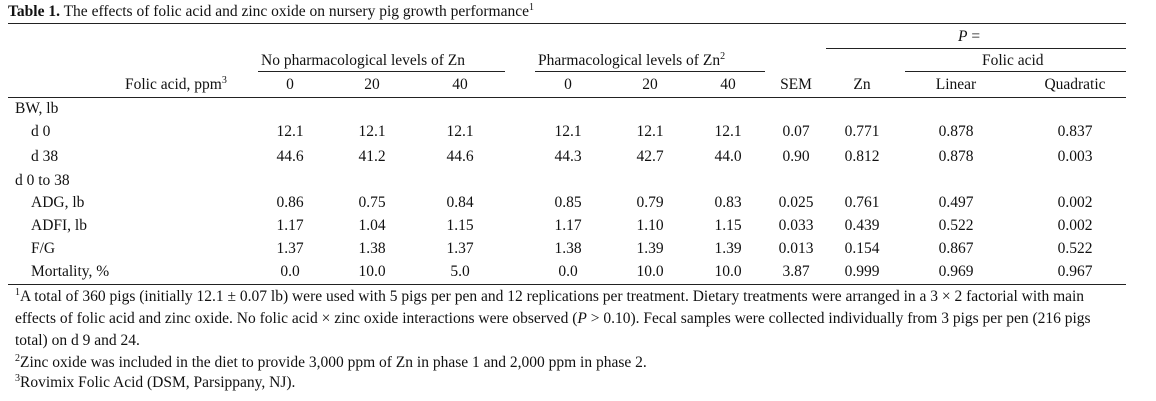  I want to click on table-cell: 0.761, so click(862, 202).